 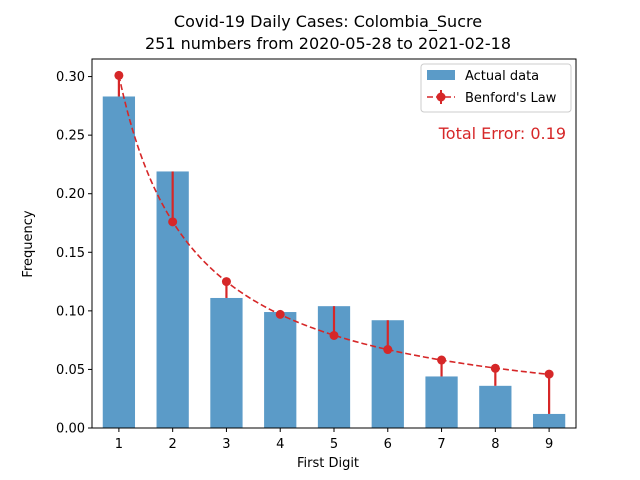 What do you see at coordinates (70, 136) in the screenshot?
I see `y-tick-label: 0.25` at bounding box center [70, 136].